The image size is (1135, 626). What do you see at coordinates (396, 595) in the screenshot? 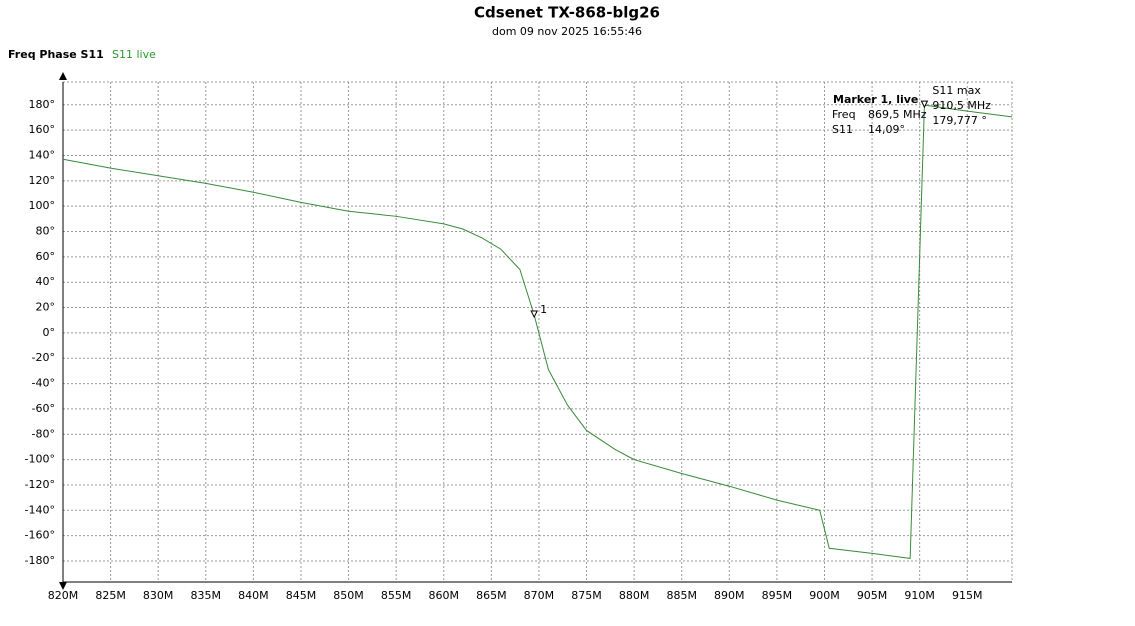
I see `x-tick-label: 855M` at bounding box center [396, 595].